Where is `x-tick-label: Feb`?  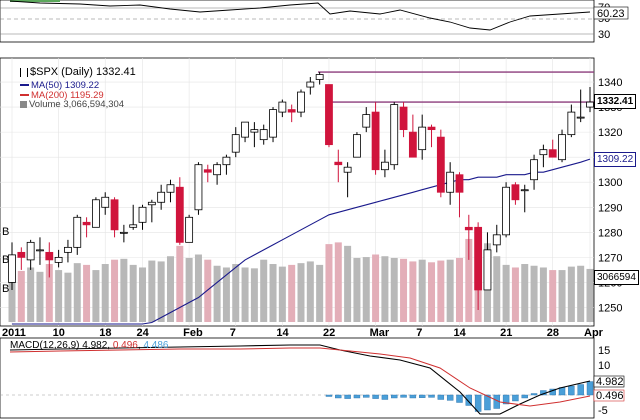
x-tick-label: Feb is located at coordinates (193, 333).